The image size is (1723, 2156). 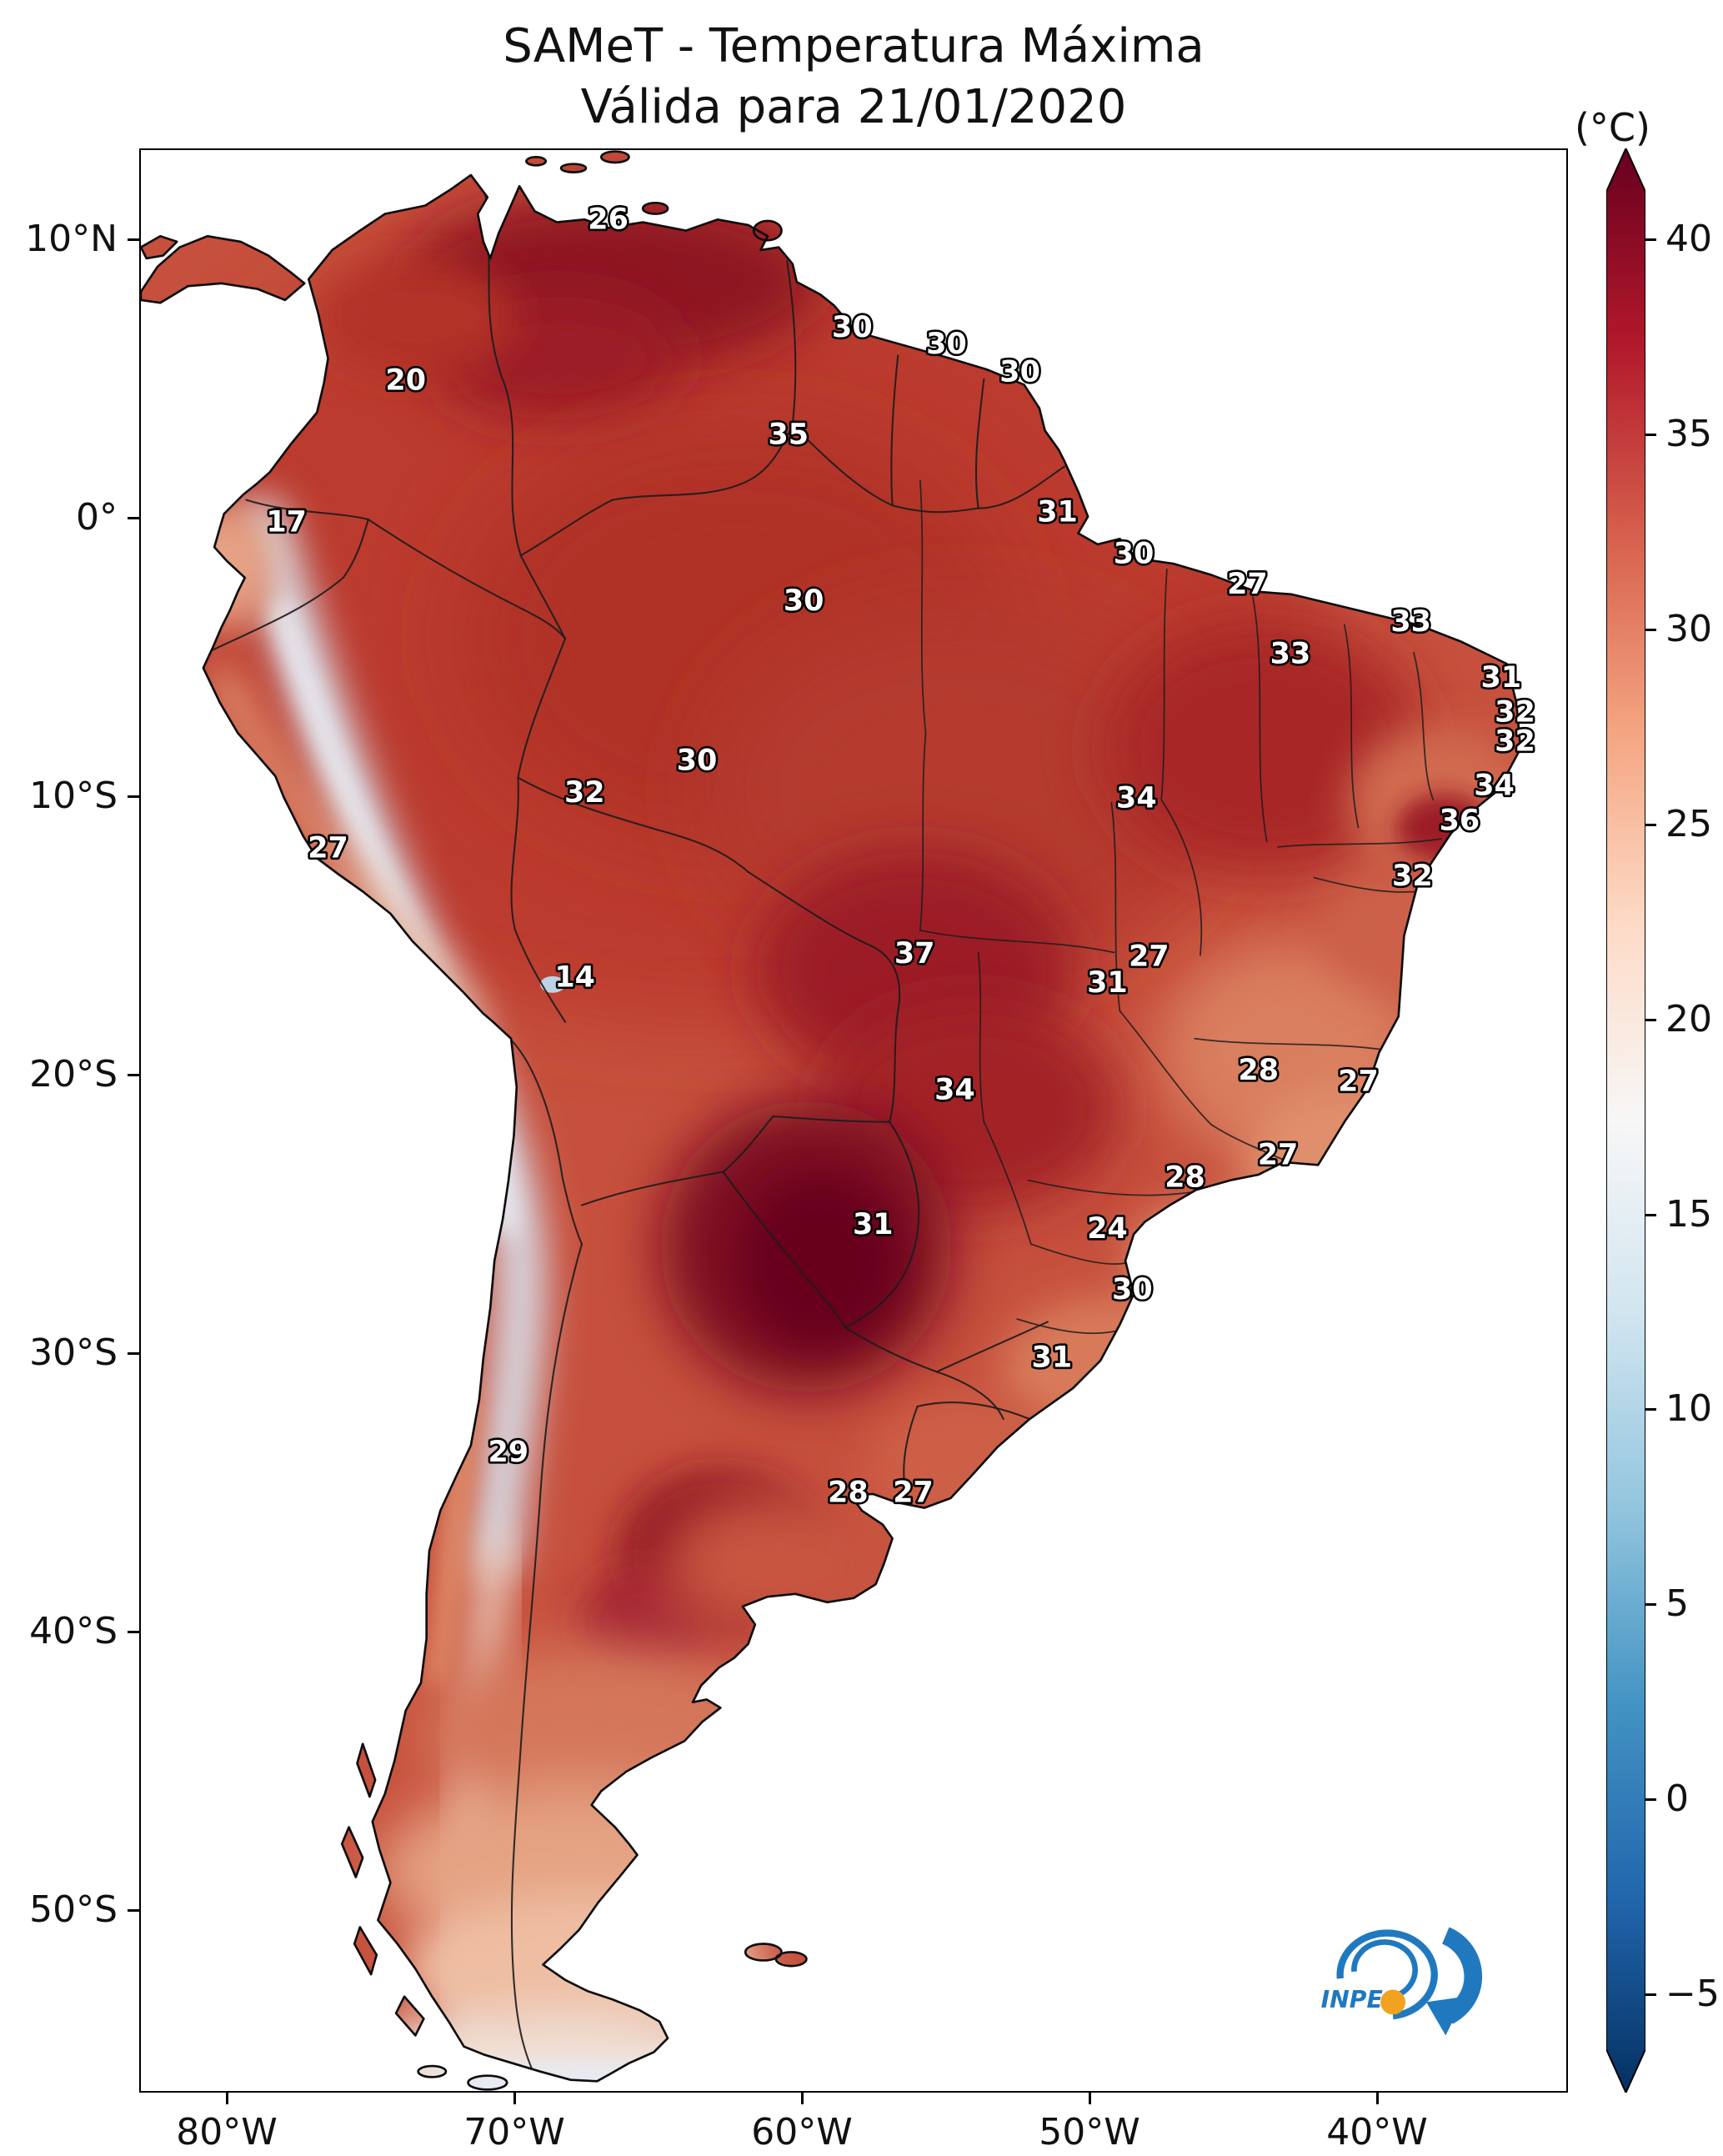 I want to click on lat-tick-label: 30°S, so click(x=73, y=1352).